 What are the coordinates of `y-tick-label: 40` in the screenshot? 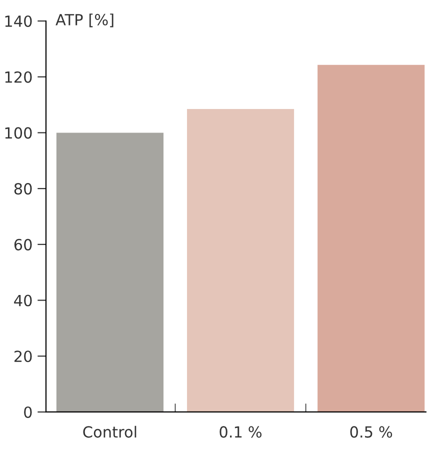 It's located at (23, 300).